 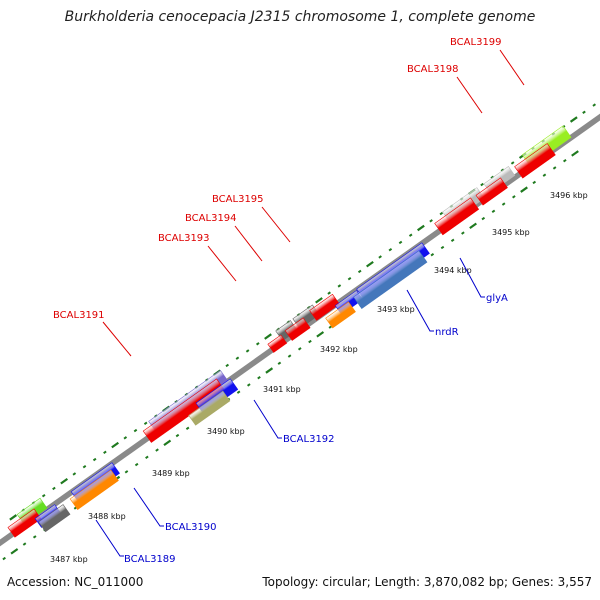 What do you see at coordinates (191, 527) in the screenshot?
I see `gene-label: BCAL3190` at bounding box center [191, 527].